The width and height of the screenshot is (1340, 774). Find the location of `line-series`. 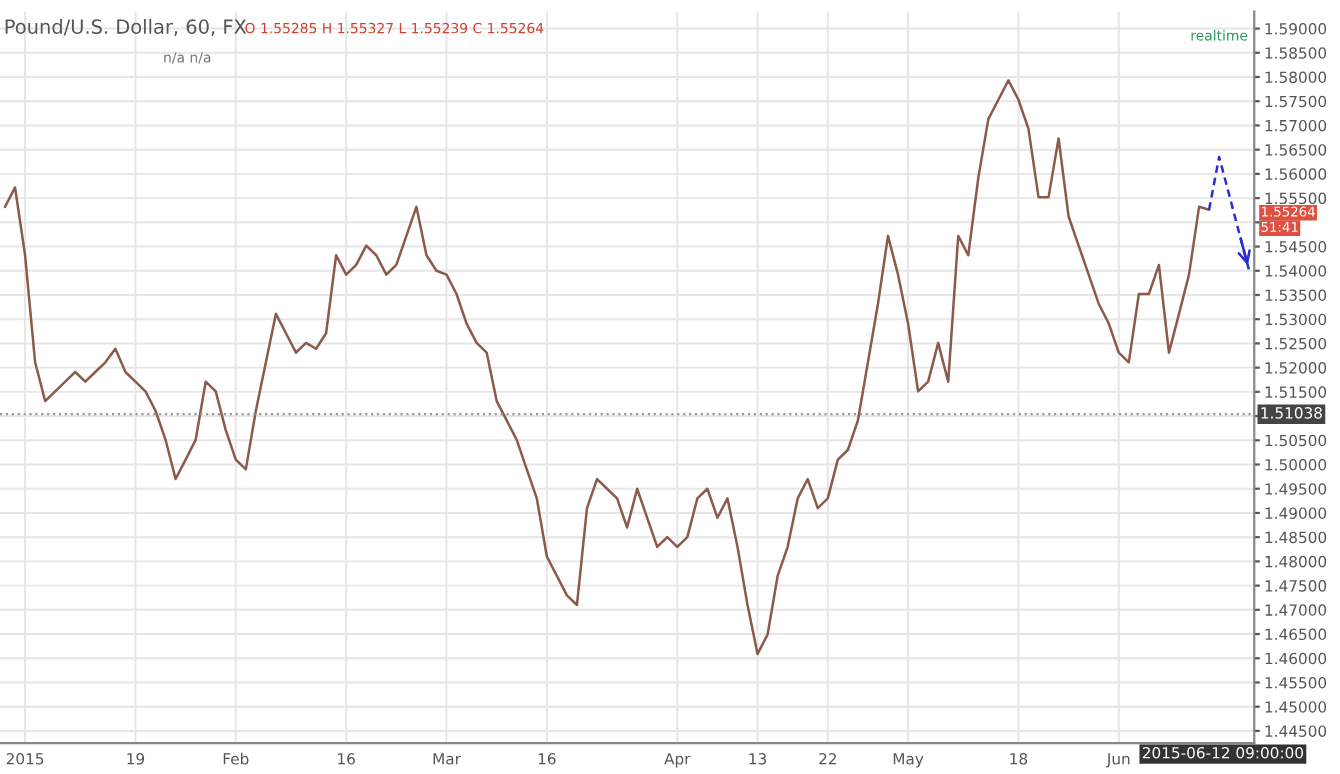

line-series is located at coordinates (1229, 214).